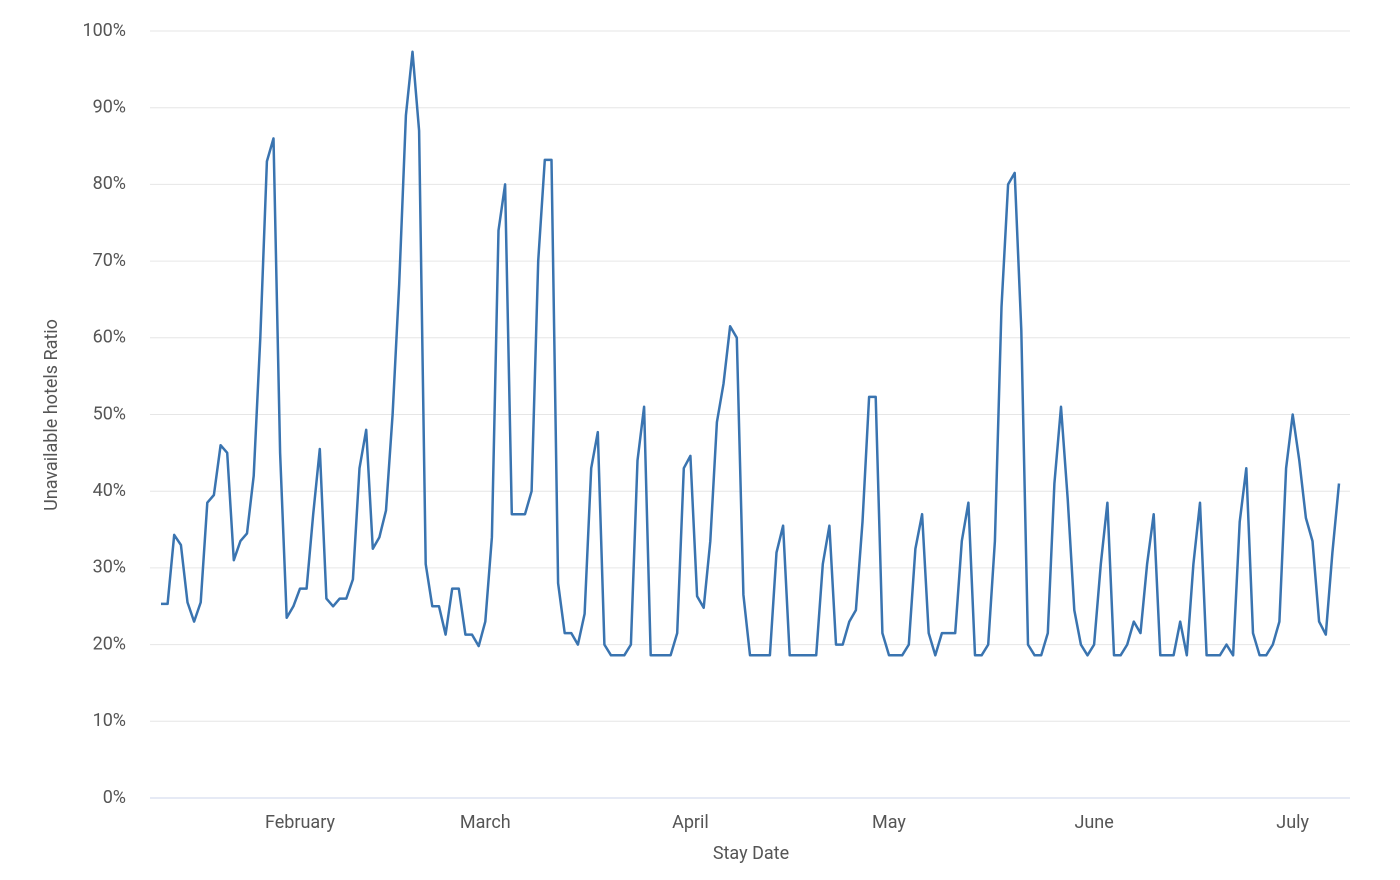 The image size is (1400, 880). I want to click on x-tick-label: May, so click(889, 822).